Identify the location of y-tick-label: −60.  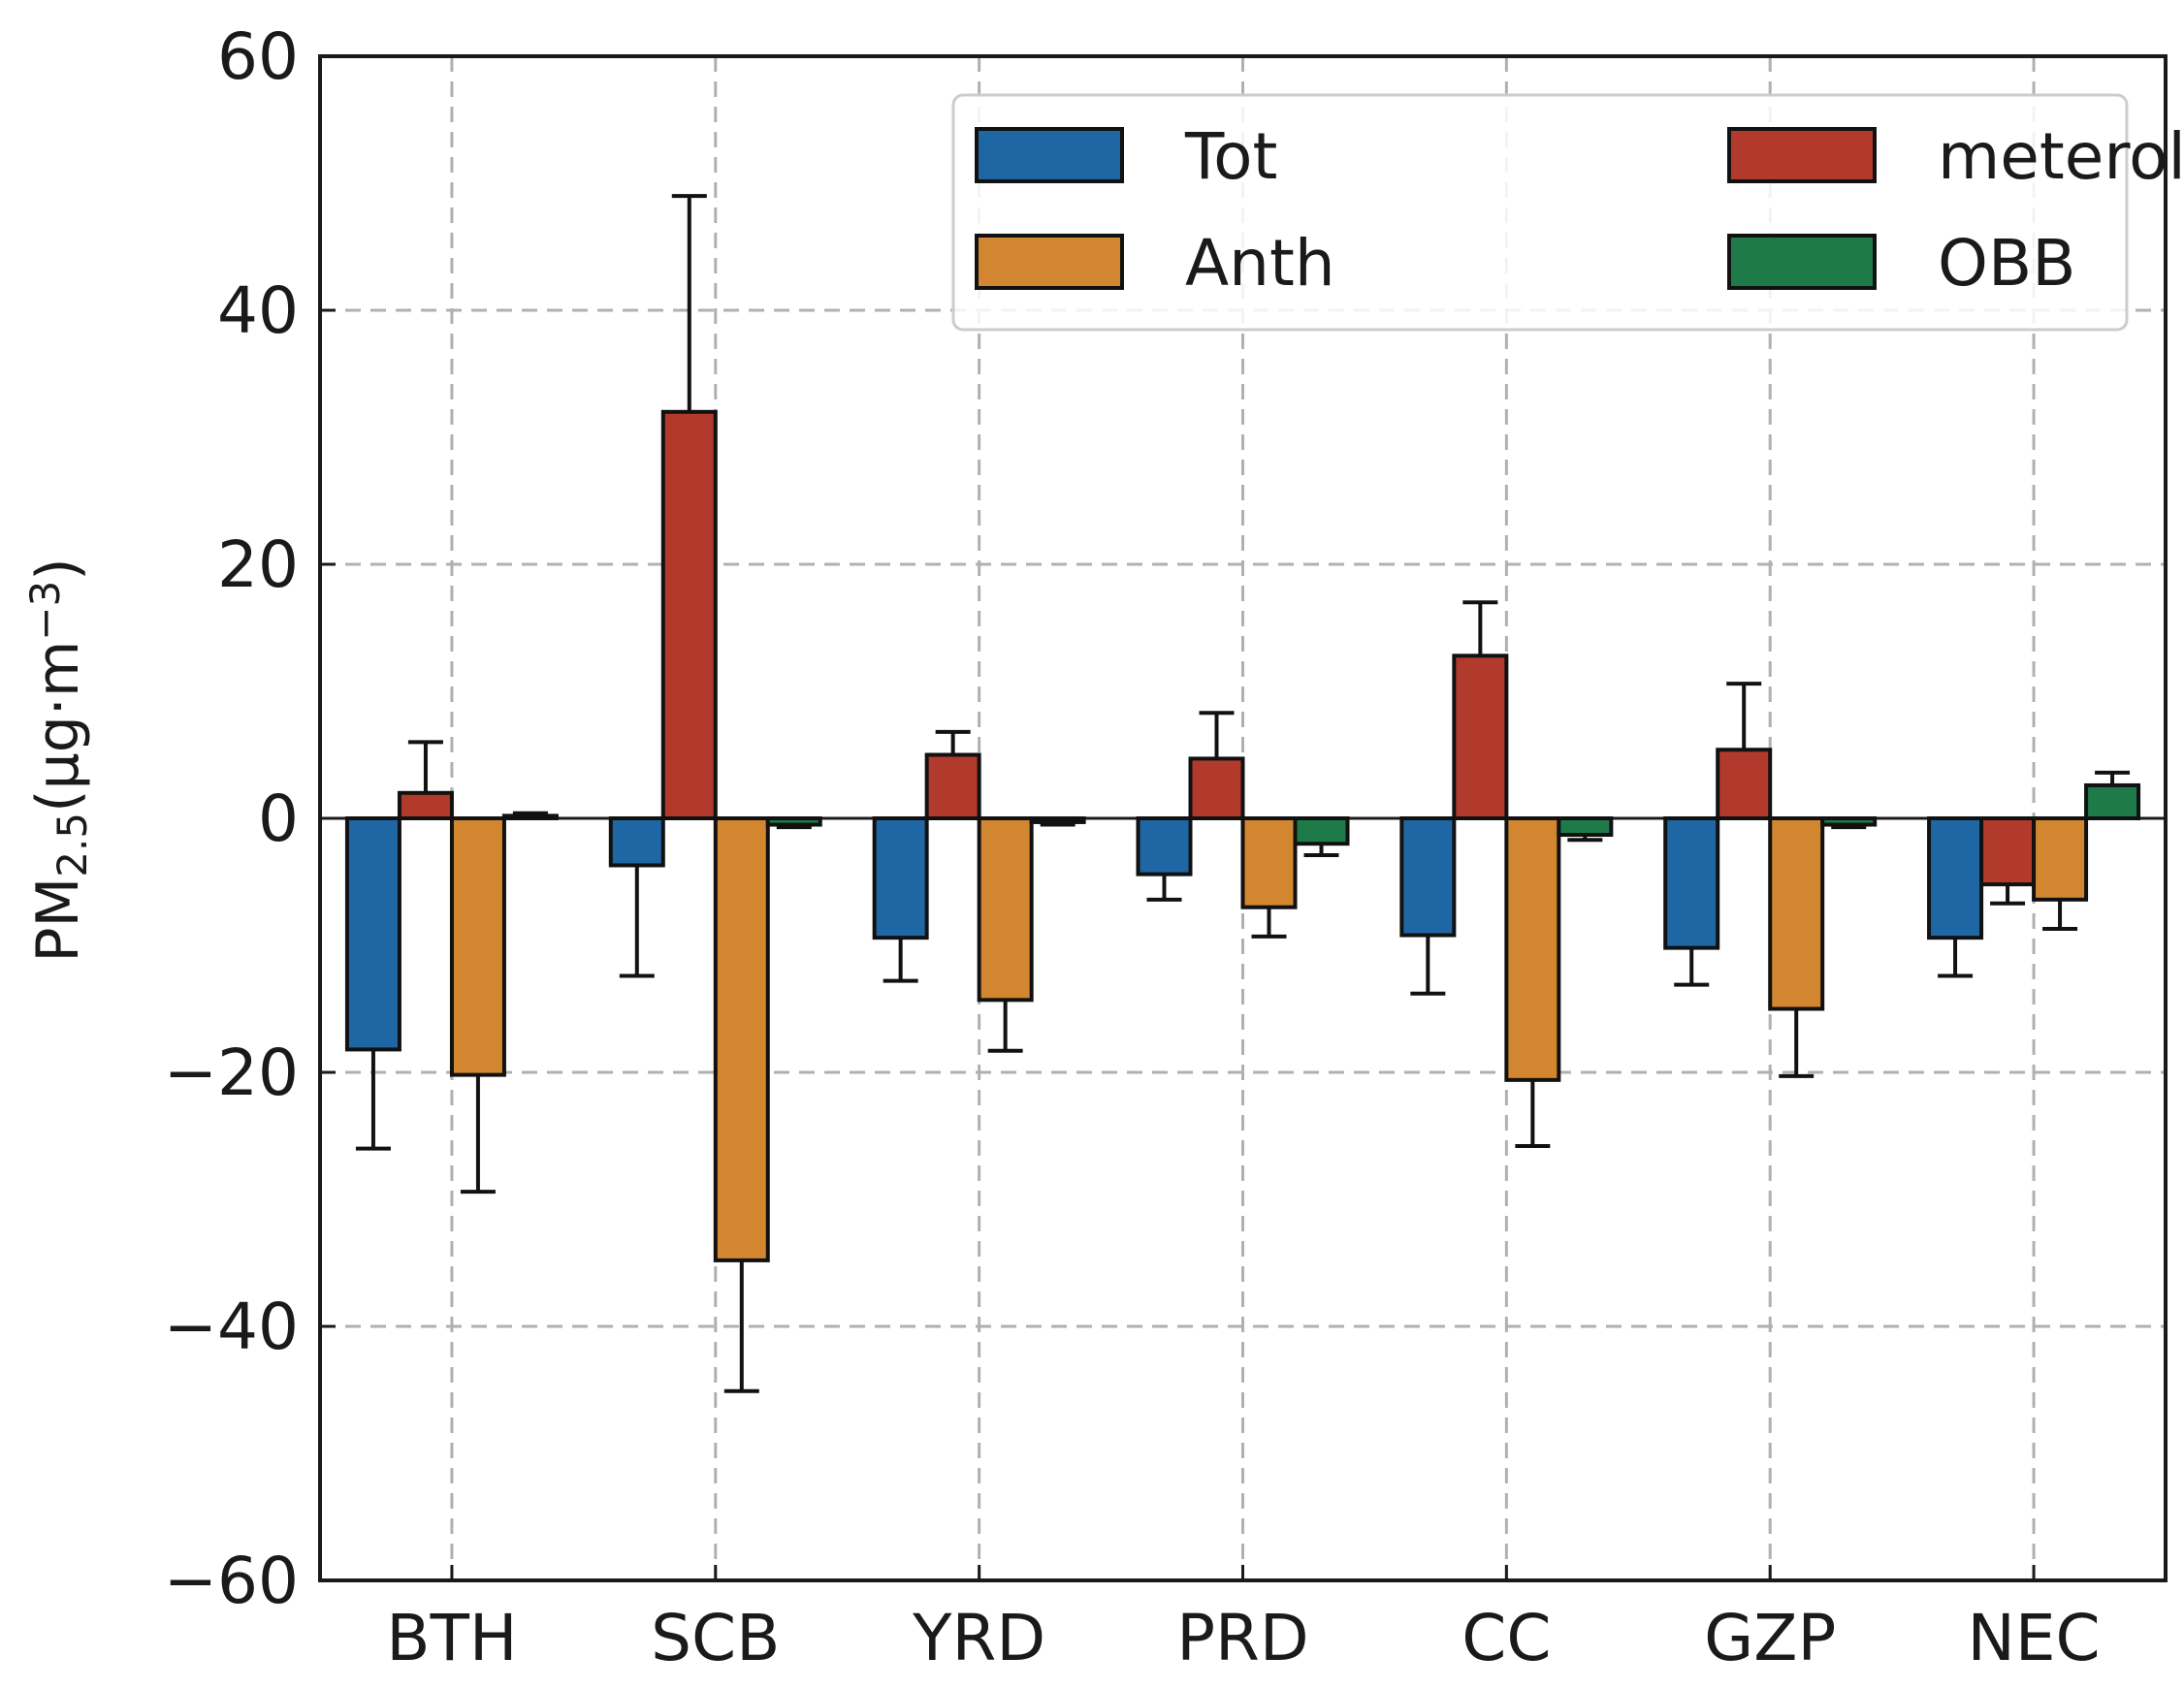
(231, 1581).